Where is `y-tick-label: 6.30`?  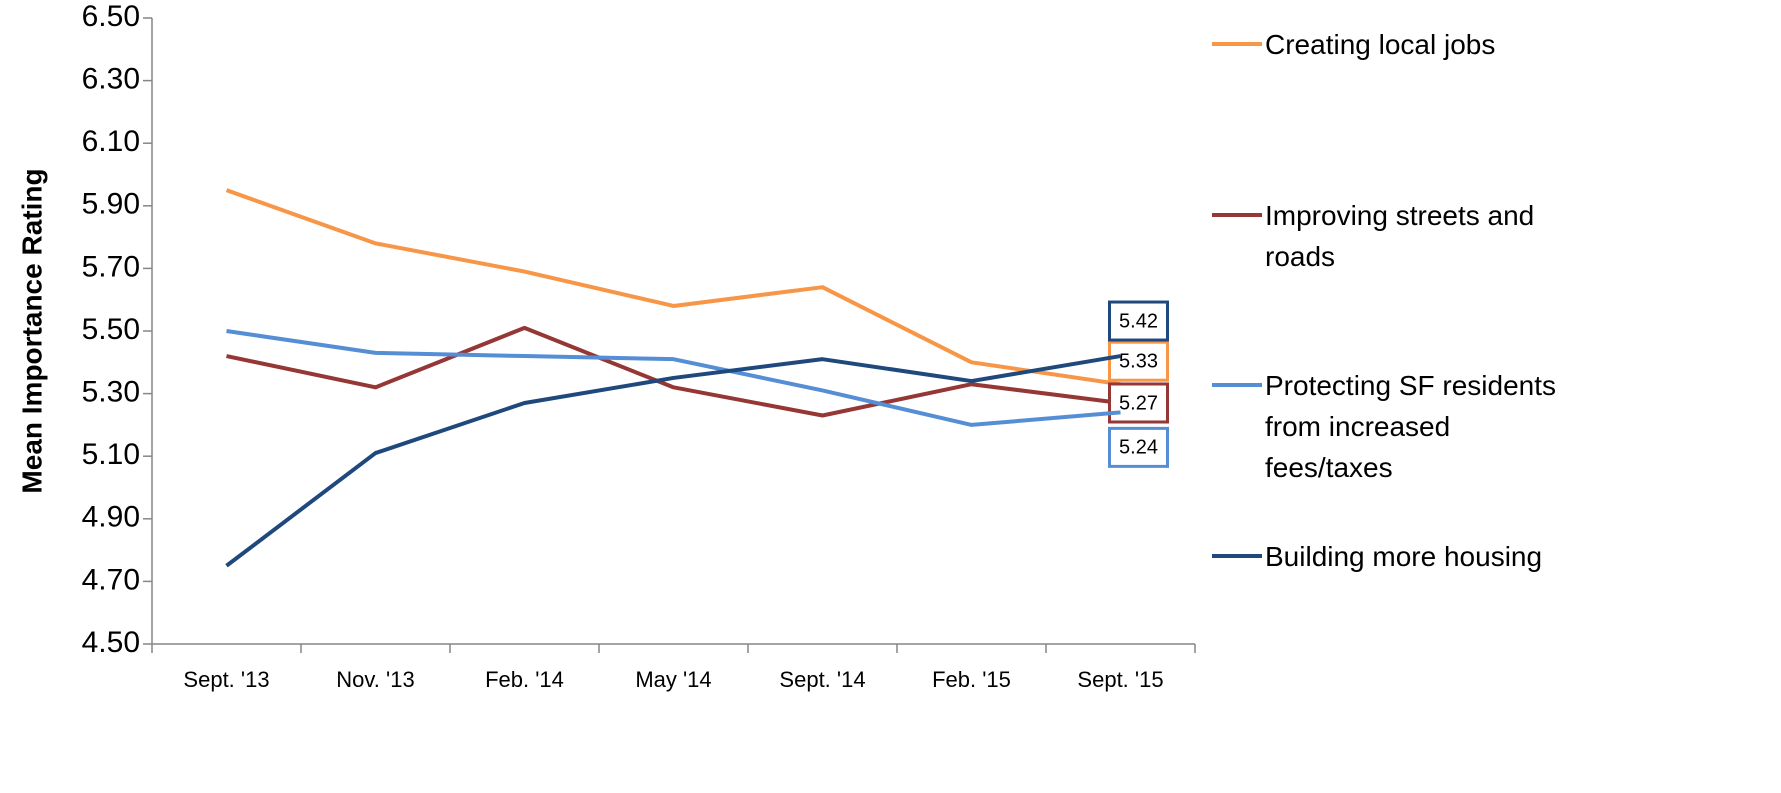
y-tick-label: 6.30 is located at coordinates (111, 79).